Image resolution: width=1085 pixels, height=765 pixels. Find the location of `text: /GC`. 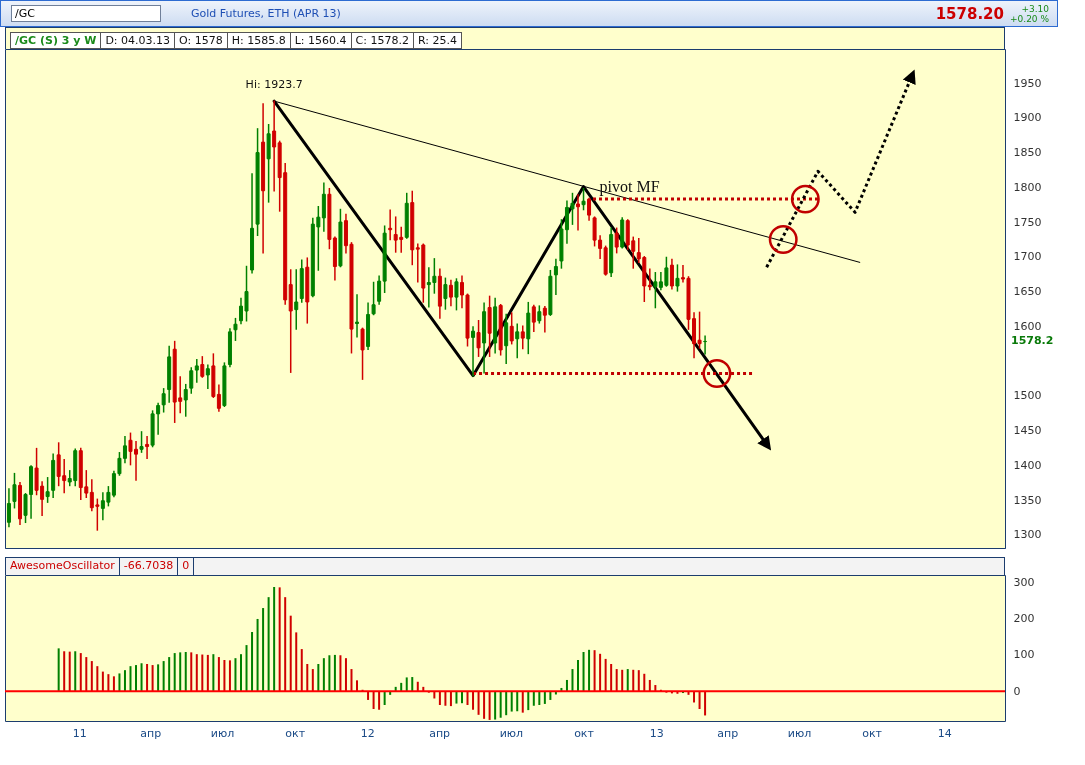

text: /GC is located at coordinates (86, 13).